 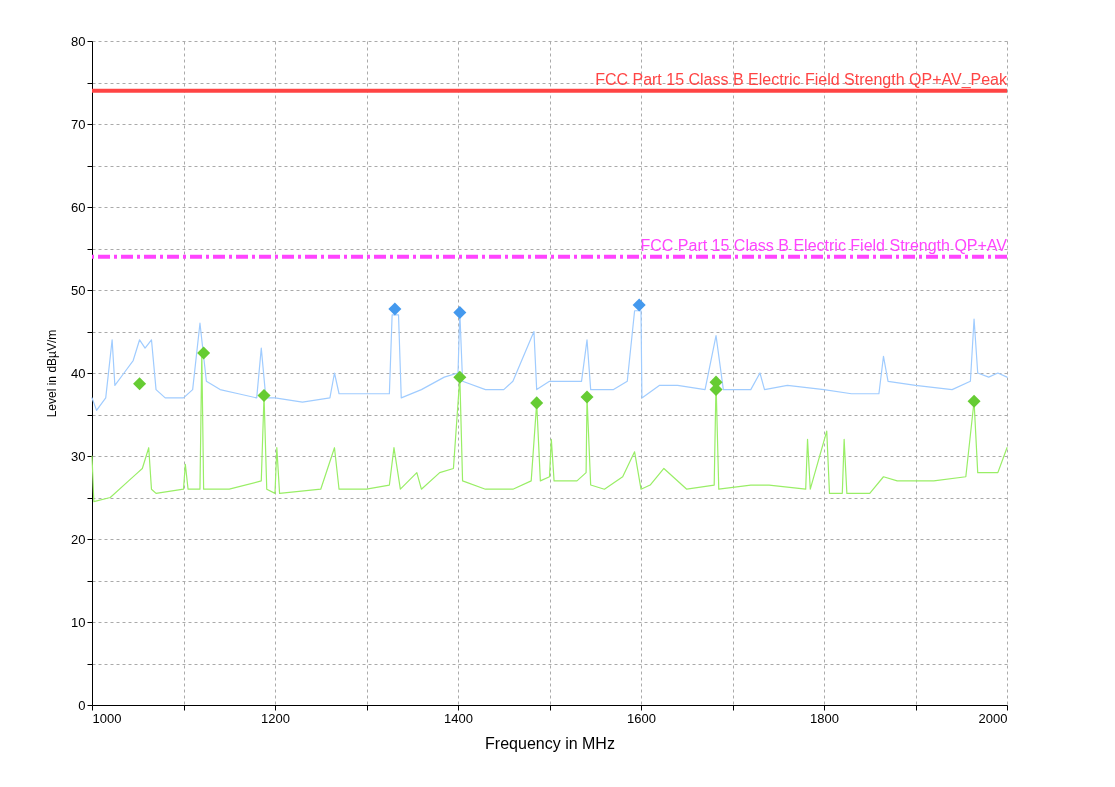 What do you see at coordinates (78, 124) in the screenshot?
I see `y-tick-label: 70` at bounding box center [78, 124].